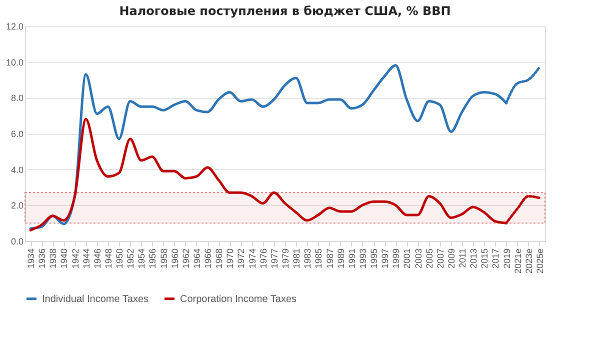 Image resolution: width=597 pixels, height=347 pixels. I want to click on x-tick-label: 2013, so click(473, 258).